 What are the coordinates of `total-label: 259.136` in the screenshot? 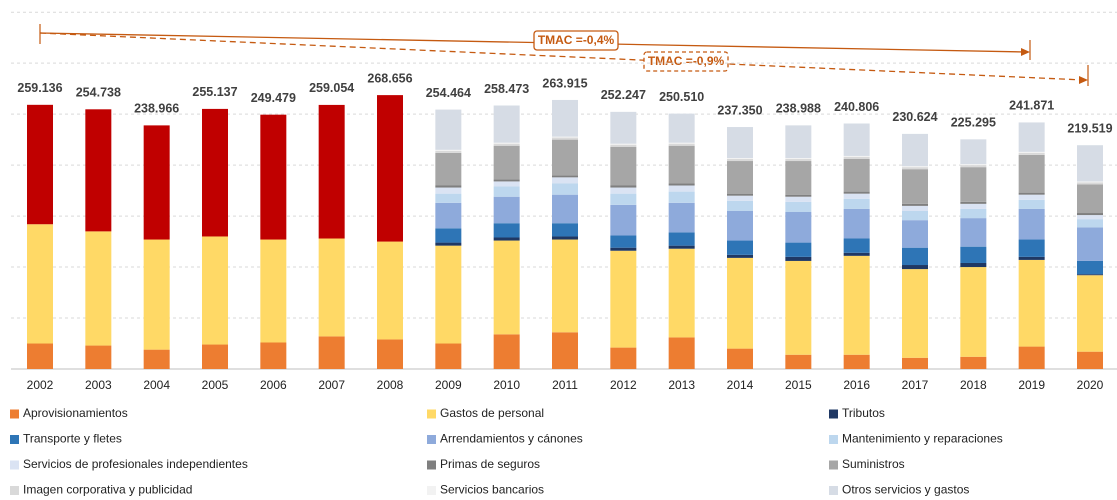 It's located at (39, 88).